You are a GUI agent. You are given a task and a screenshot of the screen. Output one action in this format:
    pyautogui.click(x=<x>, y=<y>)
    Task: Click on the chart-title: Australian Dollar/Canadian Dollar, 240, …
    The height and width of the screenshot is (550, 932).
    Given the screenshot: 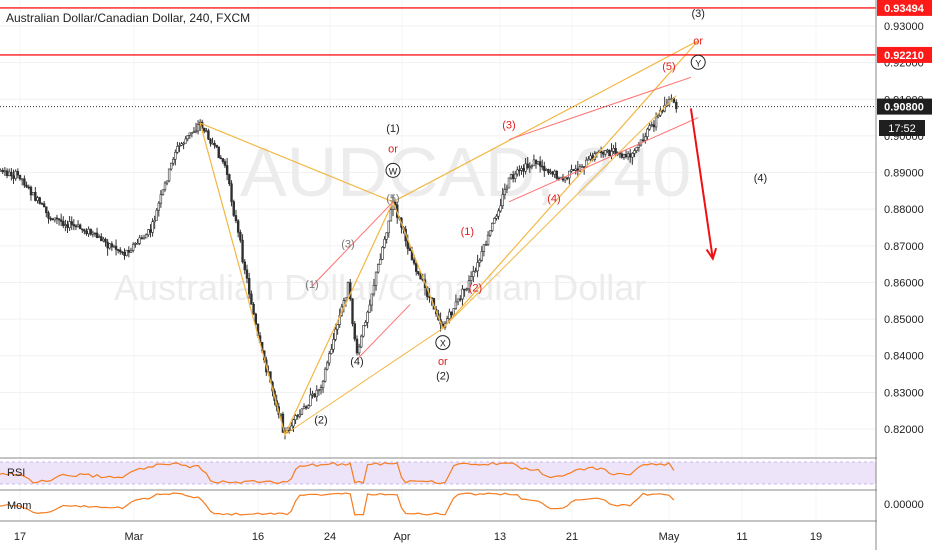 What is the action you would take?
    pyautogui.click(x=128, y=18)
    